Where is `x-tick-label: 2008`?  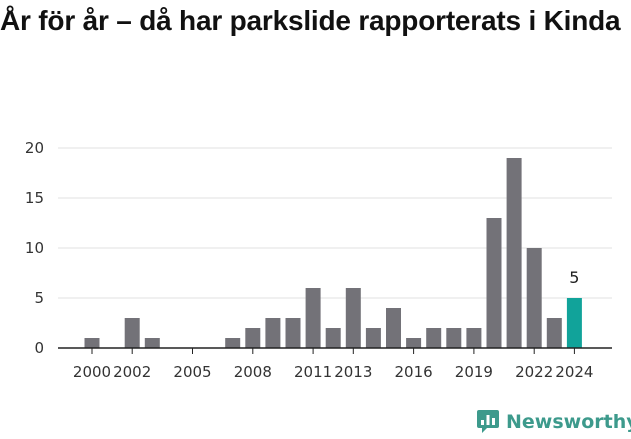
x-tick-label: 2008 is located at coordinates (253, 372).